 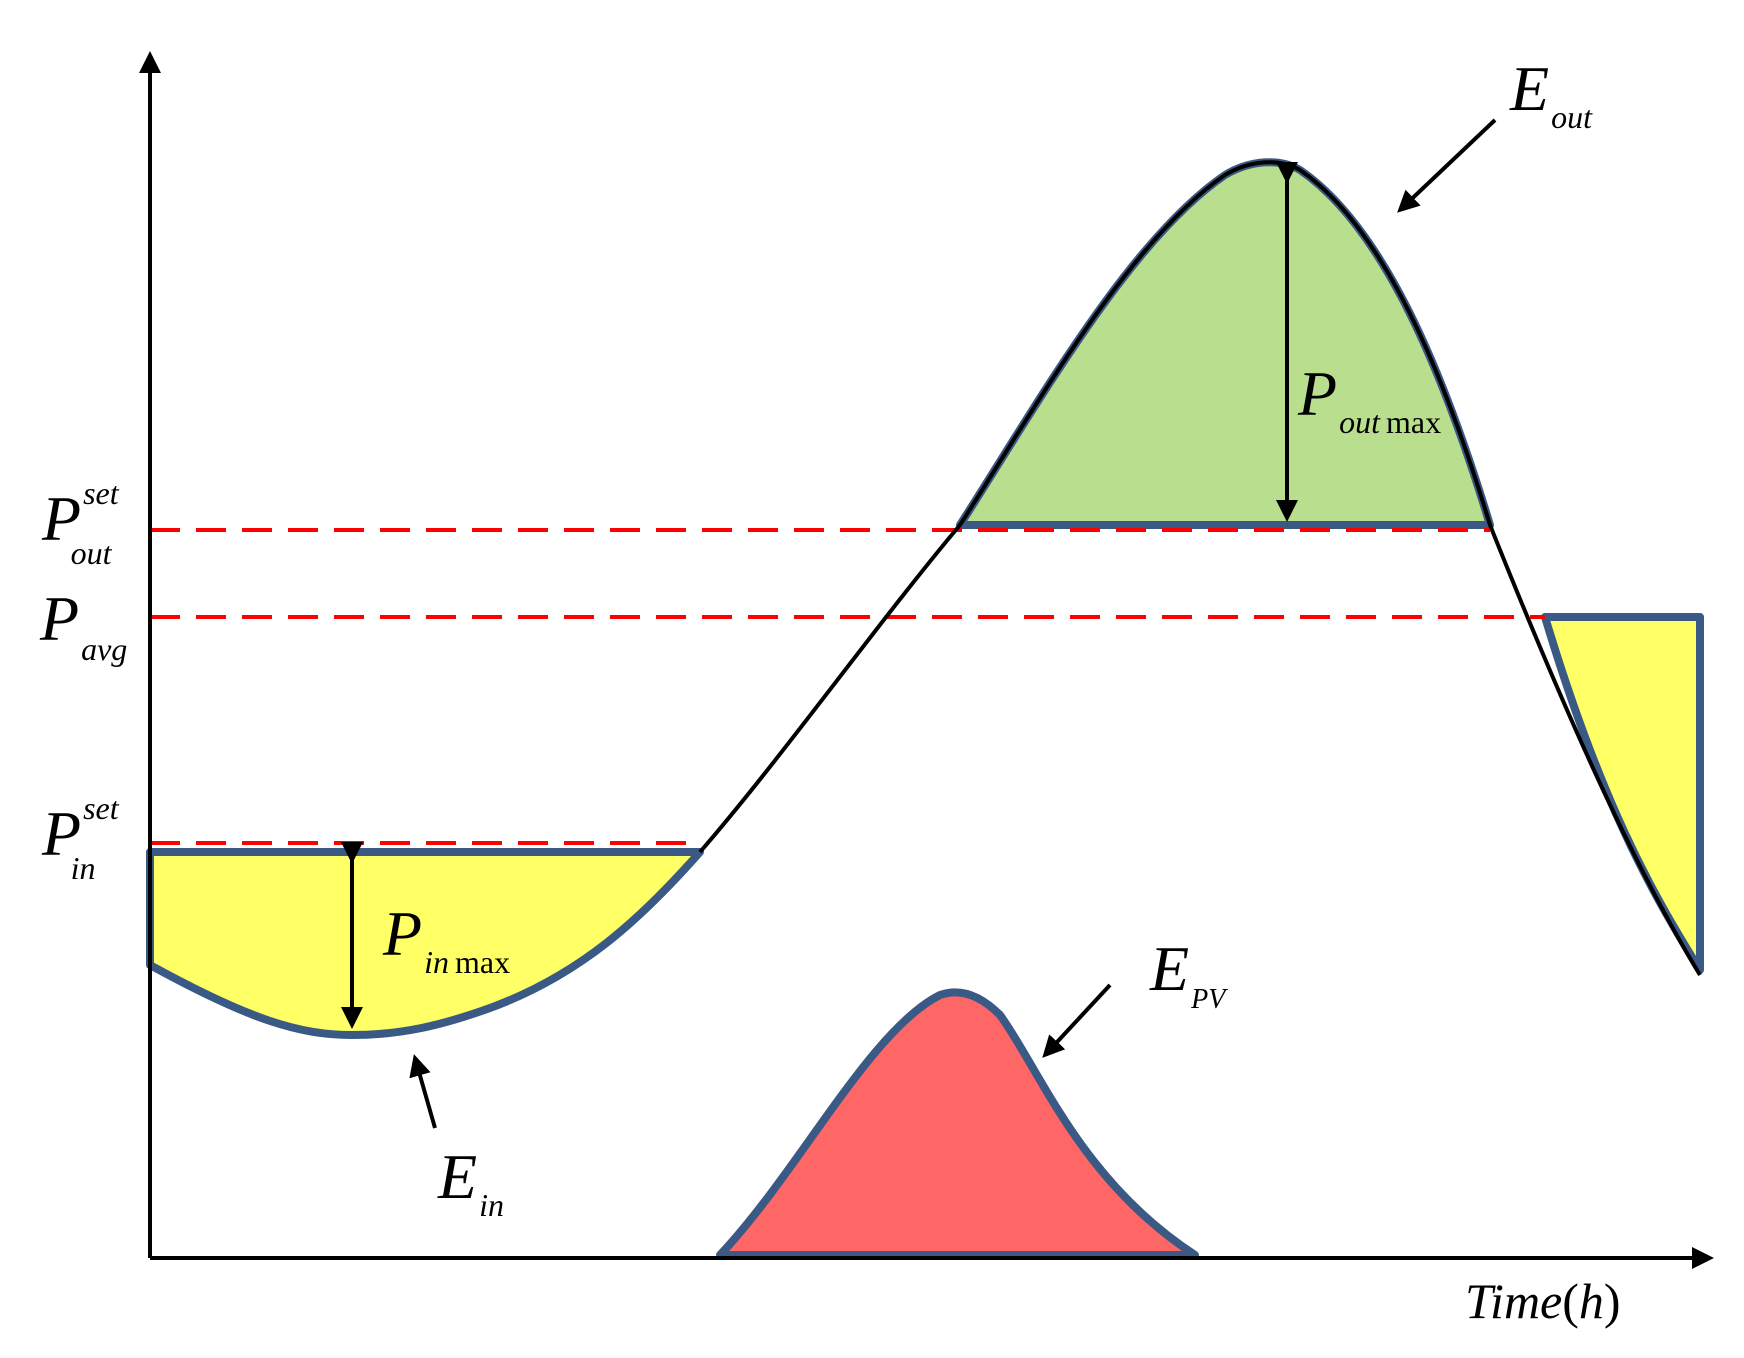 I want to click on e-out-region, so click(x=1225, y=343).